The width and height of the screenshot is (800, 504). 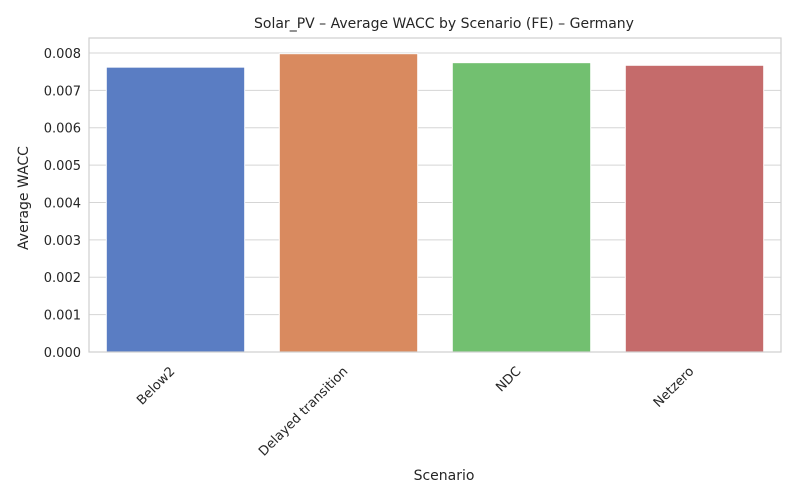 I want to click on x-tick-label: Netzero, so click(x=674, y=387).